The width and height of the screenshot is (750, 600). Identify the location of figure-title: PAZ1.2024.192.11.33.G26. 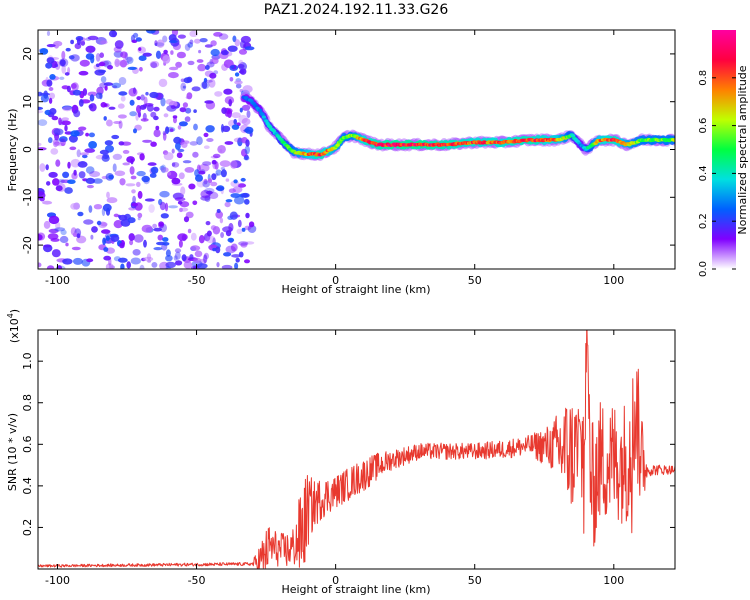
(356, 10).